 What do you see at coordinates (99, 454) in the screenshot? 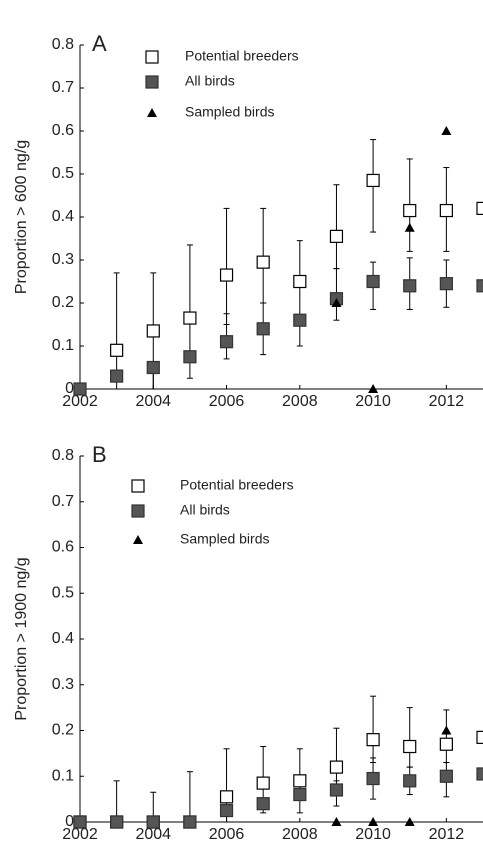
I see `panel-label: B` at bounding box center [99, 454].